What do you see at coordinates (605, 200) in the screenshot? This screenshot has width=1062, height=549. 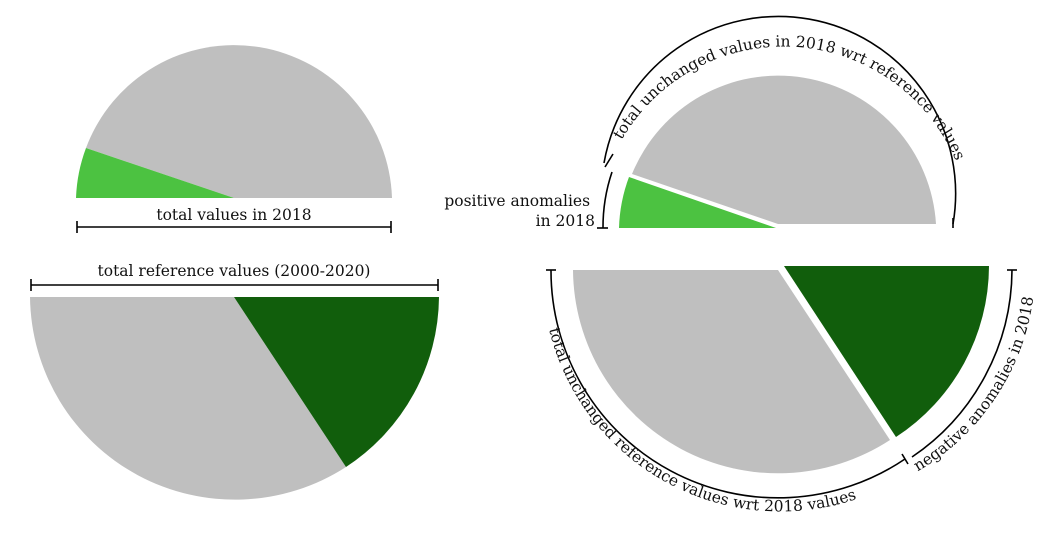 I see `positive-arc-bracket` at bounding box center [605, 200].